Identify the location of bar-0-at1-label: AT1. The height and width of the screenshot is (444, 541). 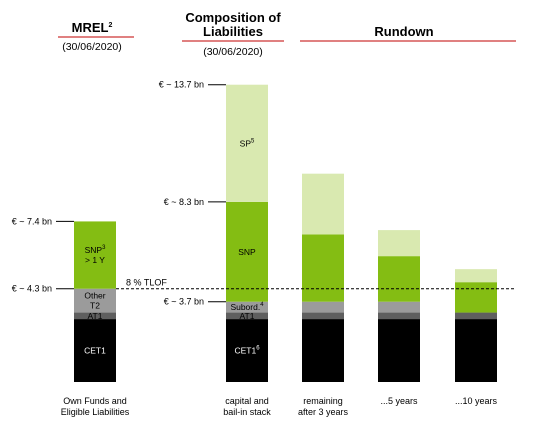
(95, 316).